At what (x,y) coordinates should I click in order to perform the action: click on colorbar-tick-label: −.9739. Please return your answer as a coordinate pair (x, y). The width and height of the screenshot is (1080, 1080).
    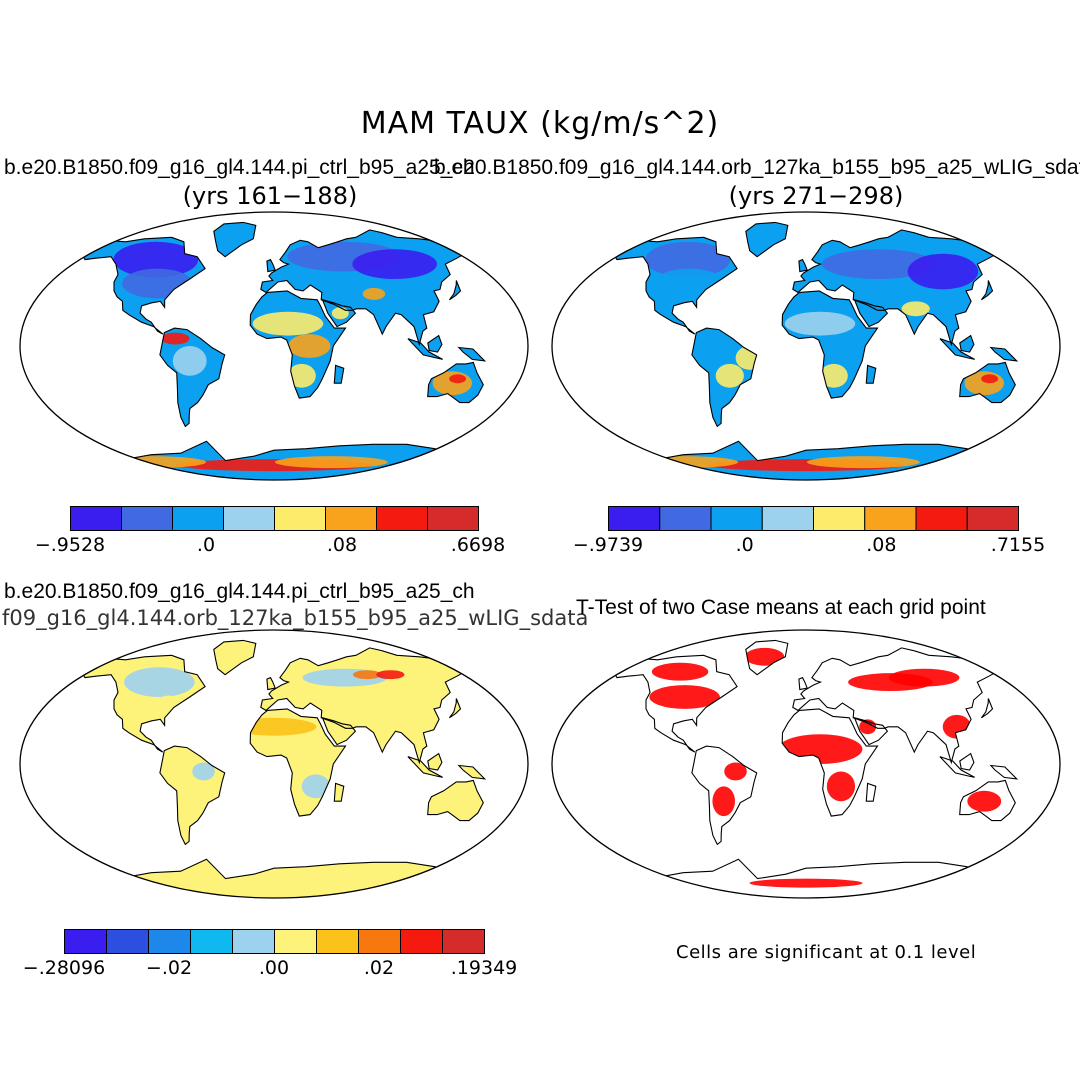
    Looking at the image, I should click on (608, 545).